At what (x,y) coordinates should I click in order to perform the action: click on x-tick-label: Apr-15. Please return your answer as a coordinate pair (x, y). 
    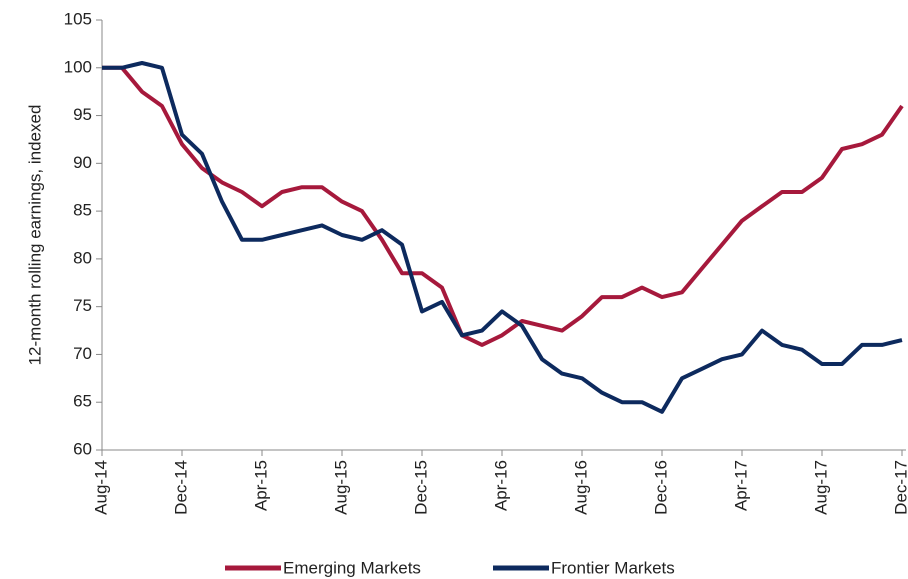
    Looking at the image, I should click on (260, 485).